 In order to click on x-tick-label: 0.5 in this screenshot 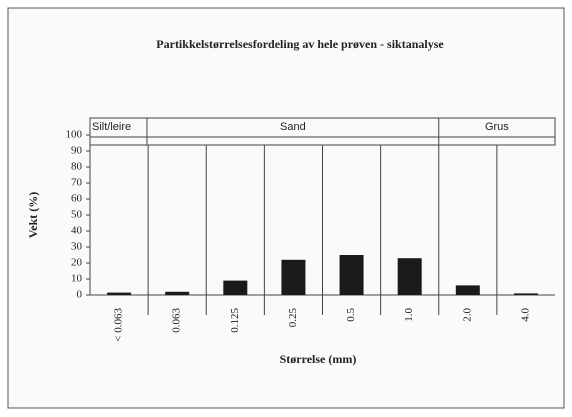, I will do `click(351, 315)`.